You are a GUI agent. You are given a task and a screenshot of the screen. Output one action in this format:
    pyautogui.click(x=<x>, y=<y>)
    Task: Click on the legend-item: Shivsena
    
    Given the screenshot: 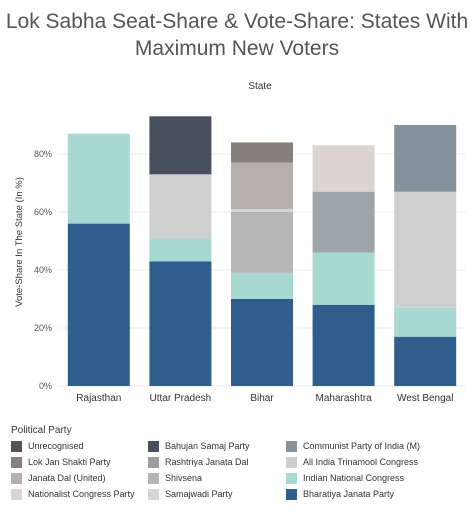 What is the action you would take?
    pyautogui.click(x=175, y=478)
    